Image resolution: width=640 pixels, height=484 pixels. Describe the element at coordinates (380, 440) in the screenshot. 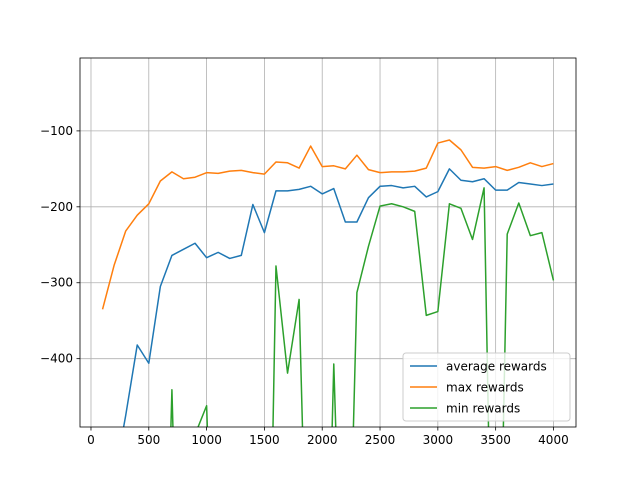

I see `x-tick-label: 2500` at that location.